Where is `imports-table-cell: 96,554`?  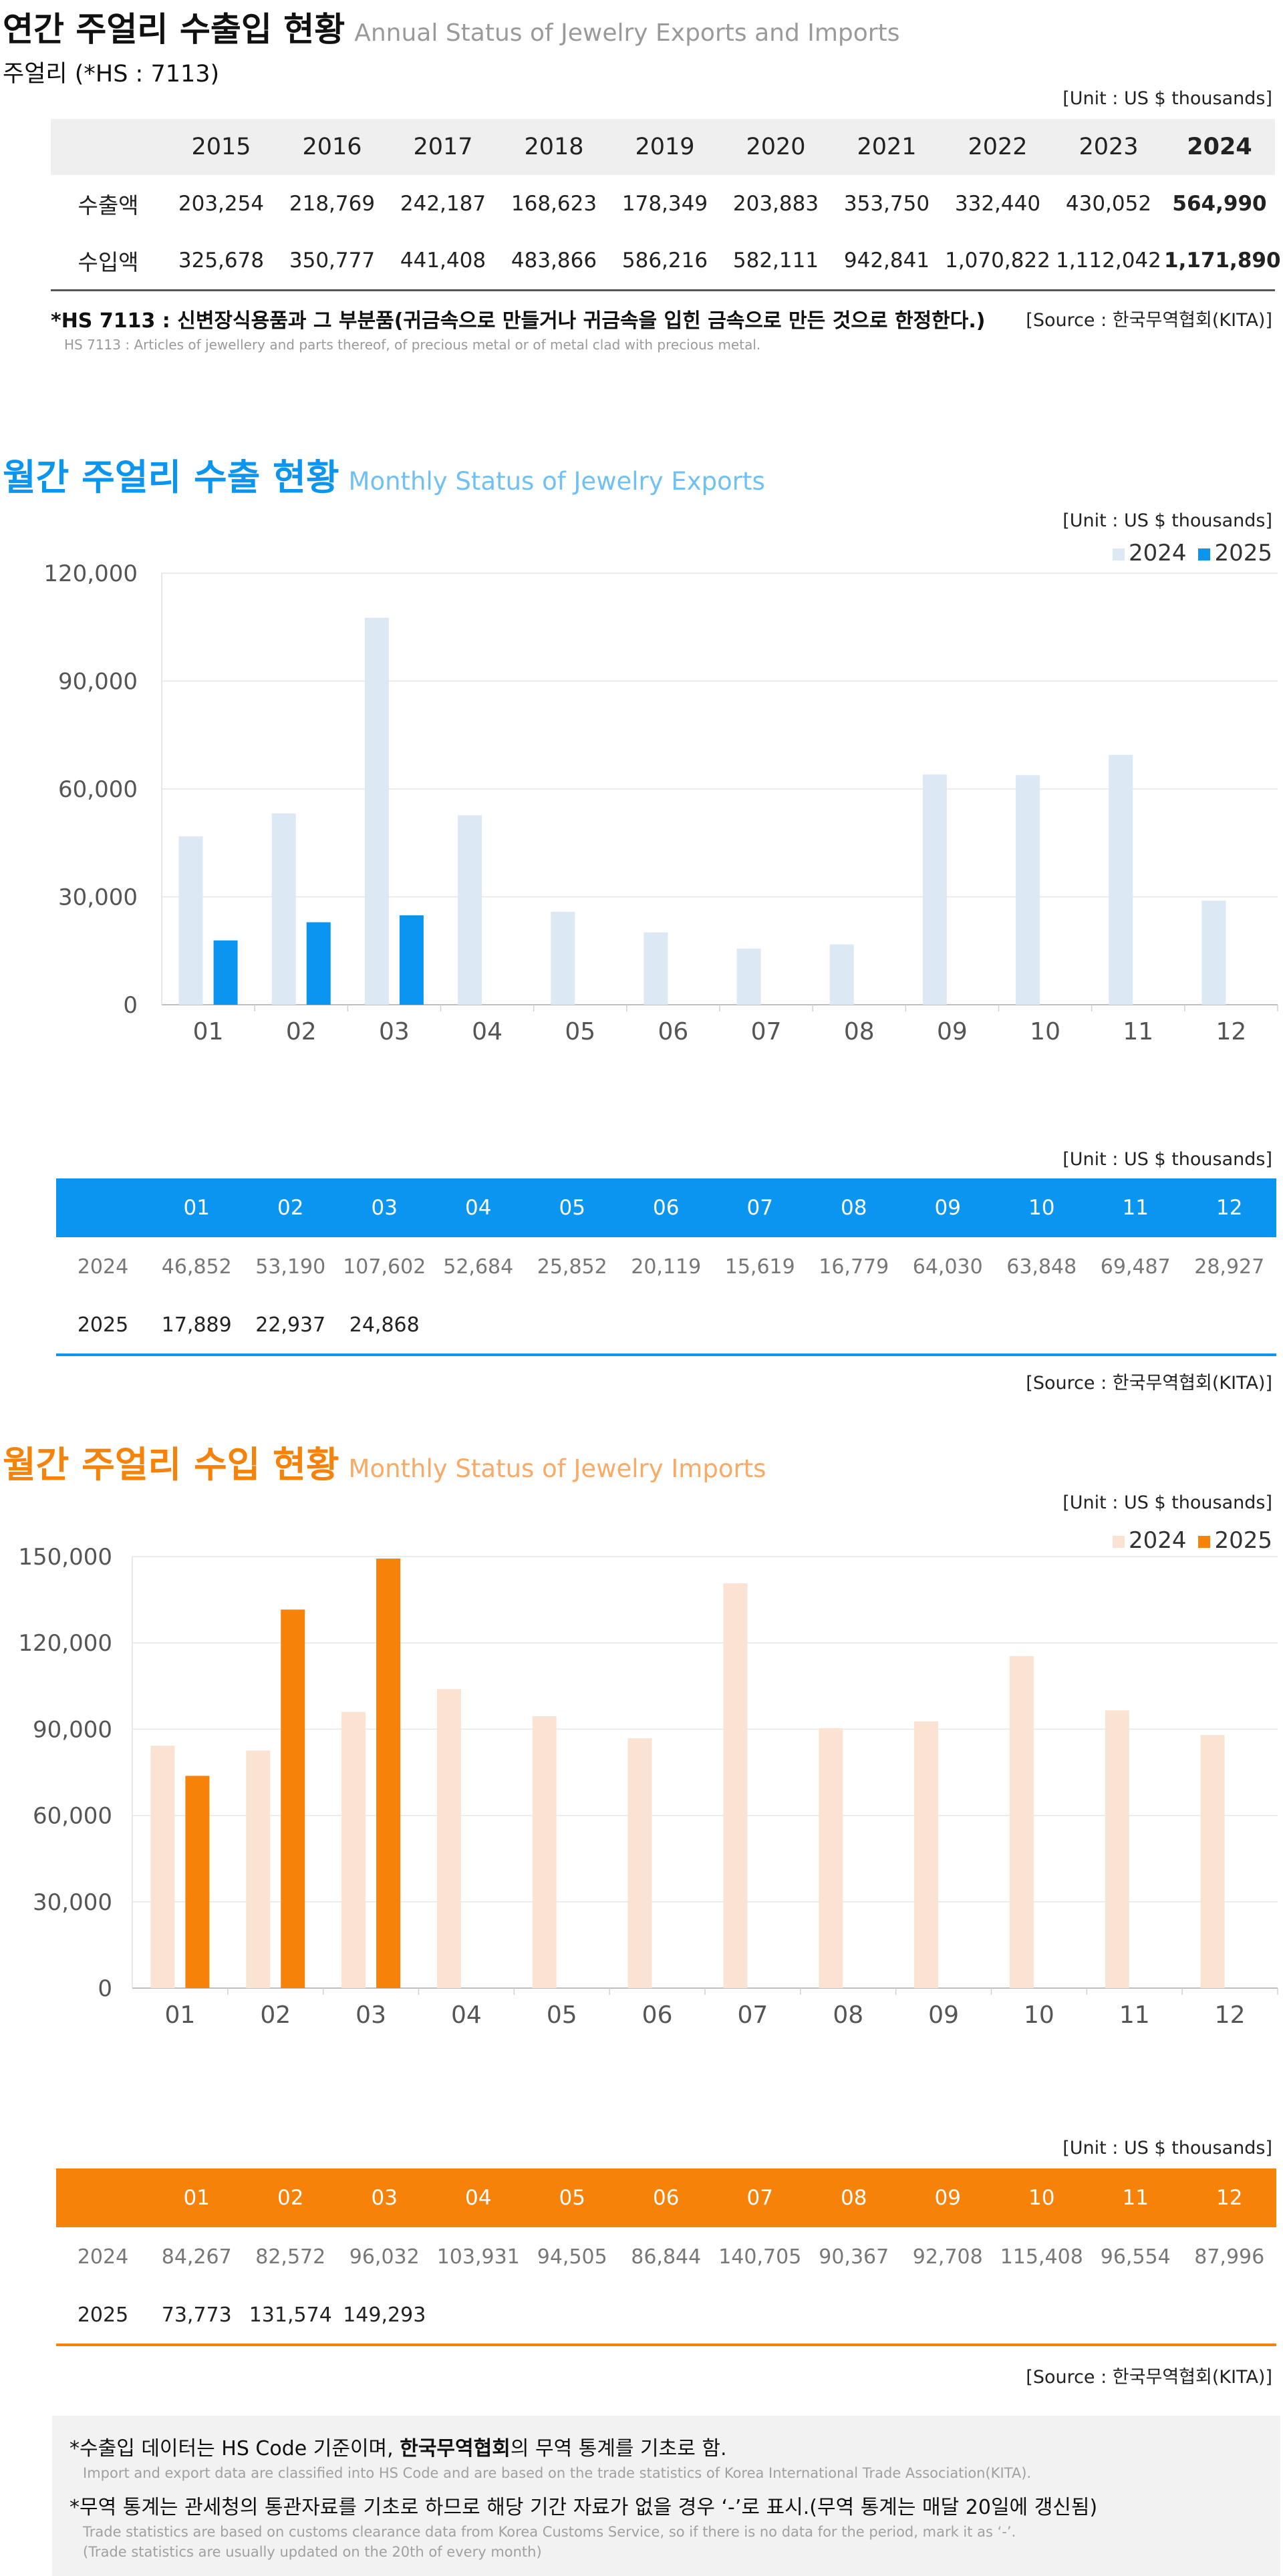 imports-table-cell: 96,554 is located at coordinates (1135, 2257).